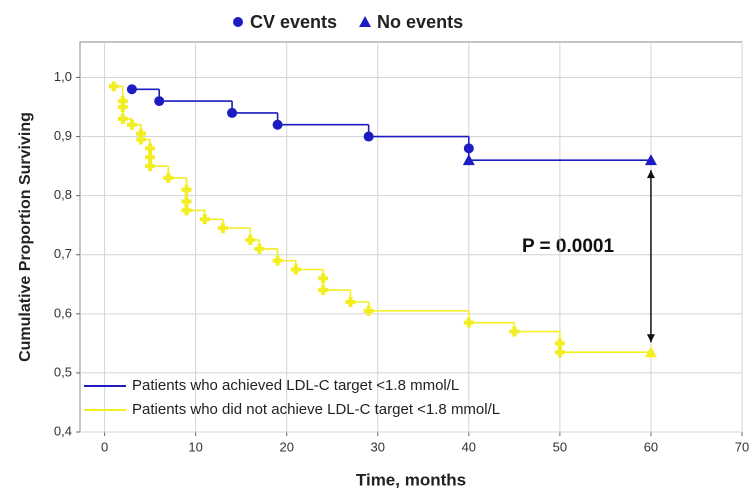 The image size is (750, 495). I want to click on y-tick-label: 0,4, so click(63, 430).